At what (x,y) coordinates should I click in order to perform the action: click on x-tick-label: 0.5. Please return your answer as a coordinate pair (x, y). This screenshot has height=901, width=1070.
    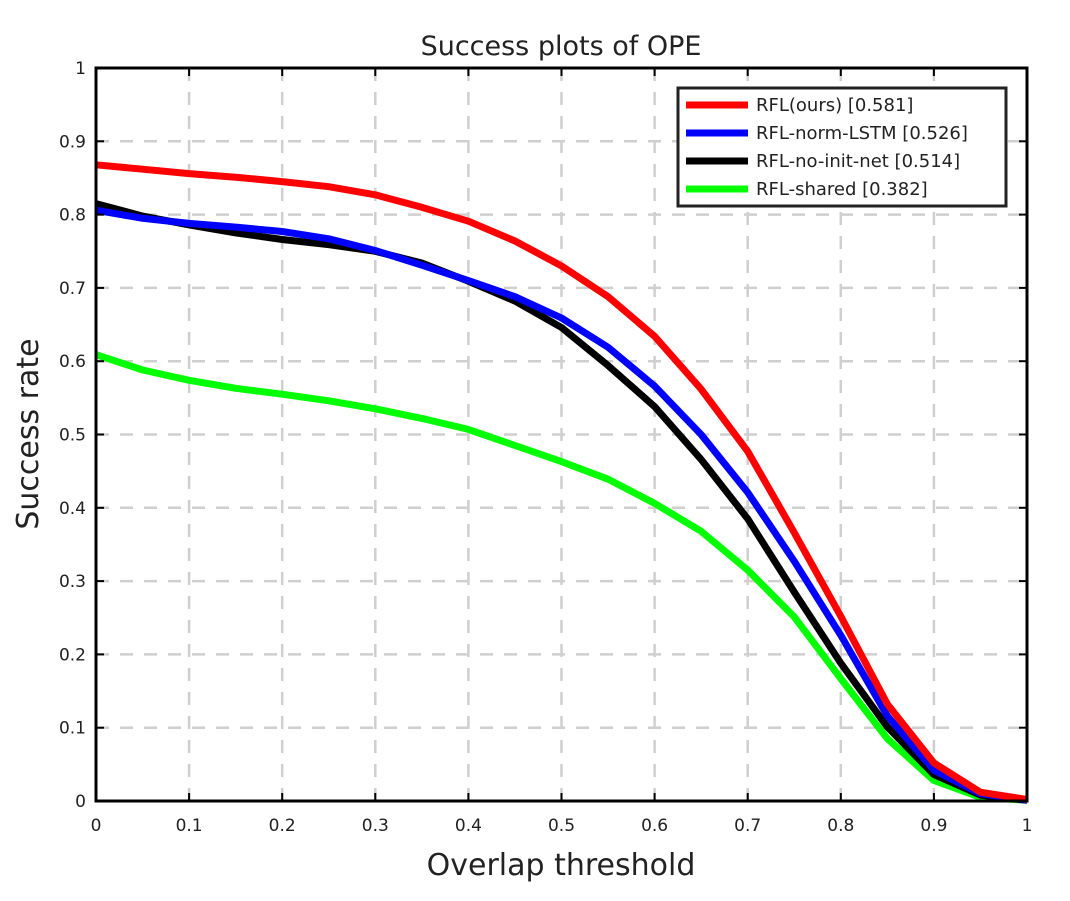
    Looking at the image, I should click on (561, 826).